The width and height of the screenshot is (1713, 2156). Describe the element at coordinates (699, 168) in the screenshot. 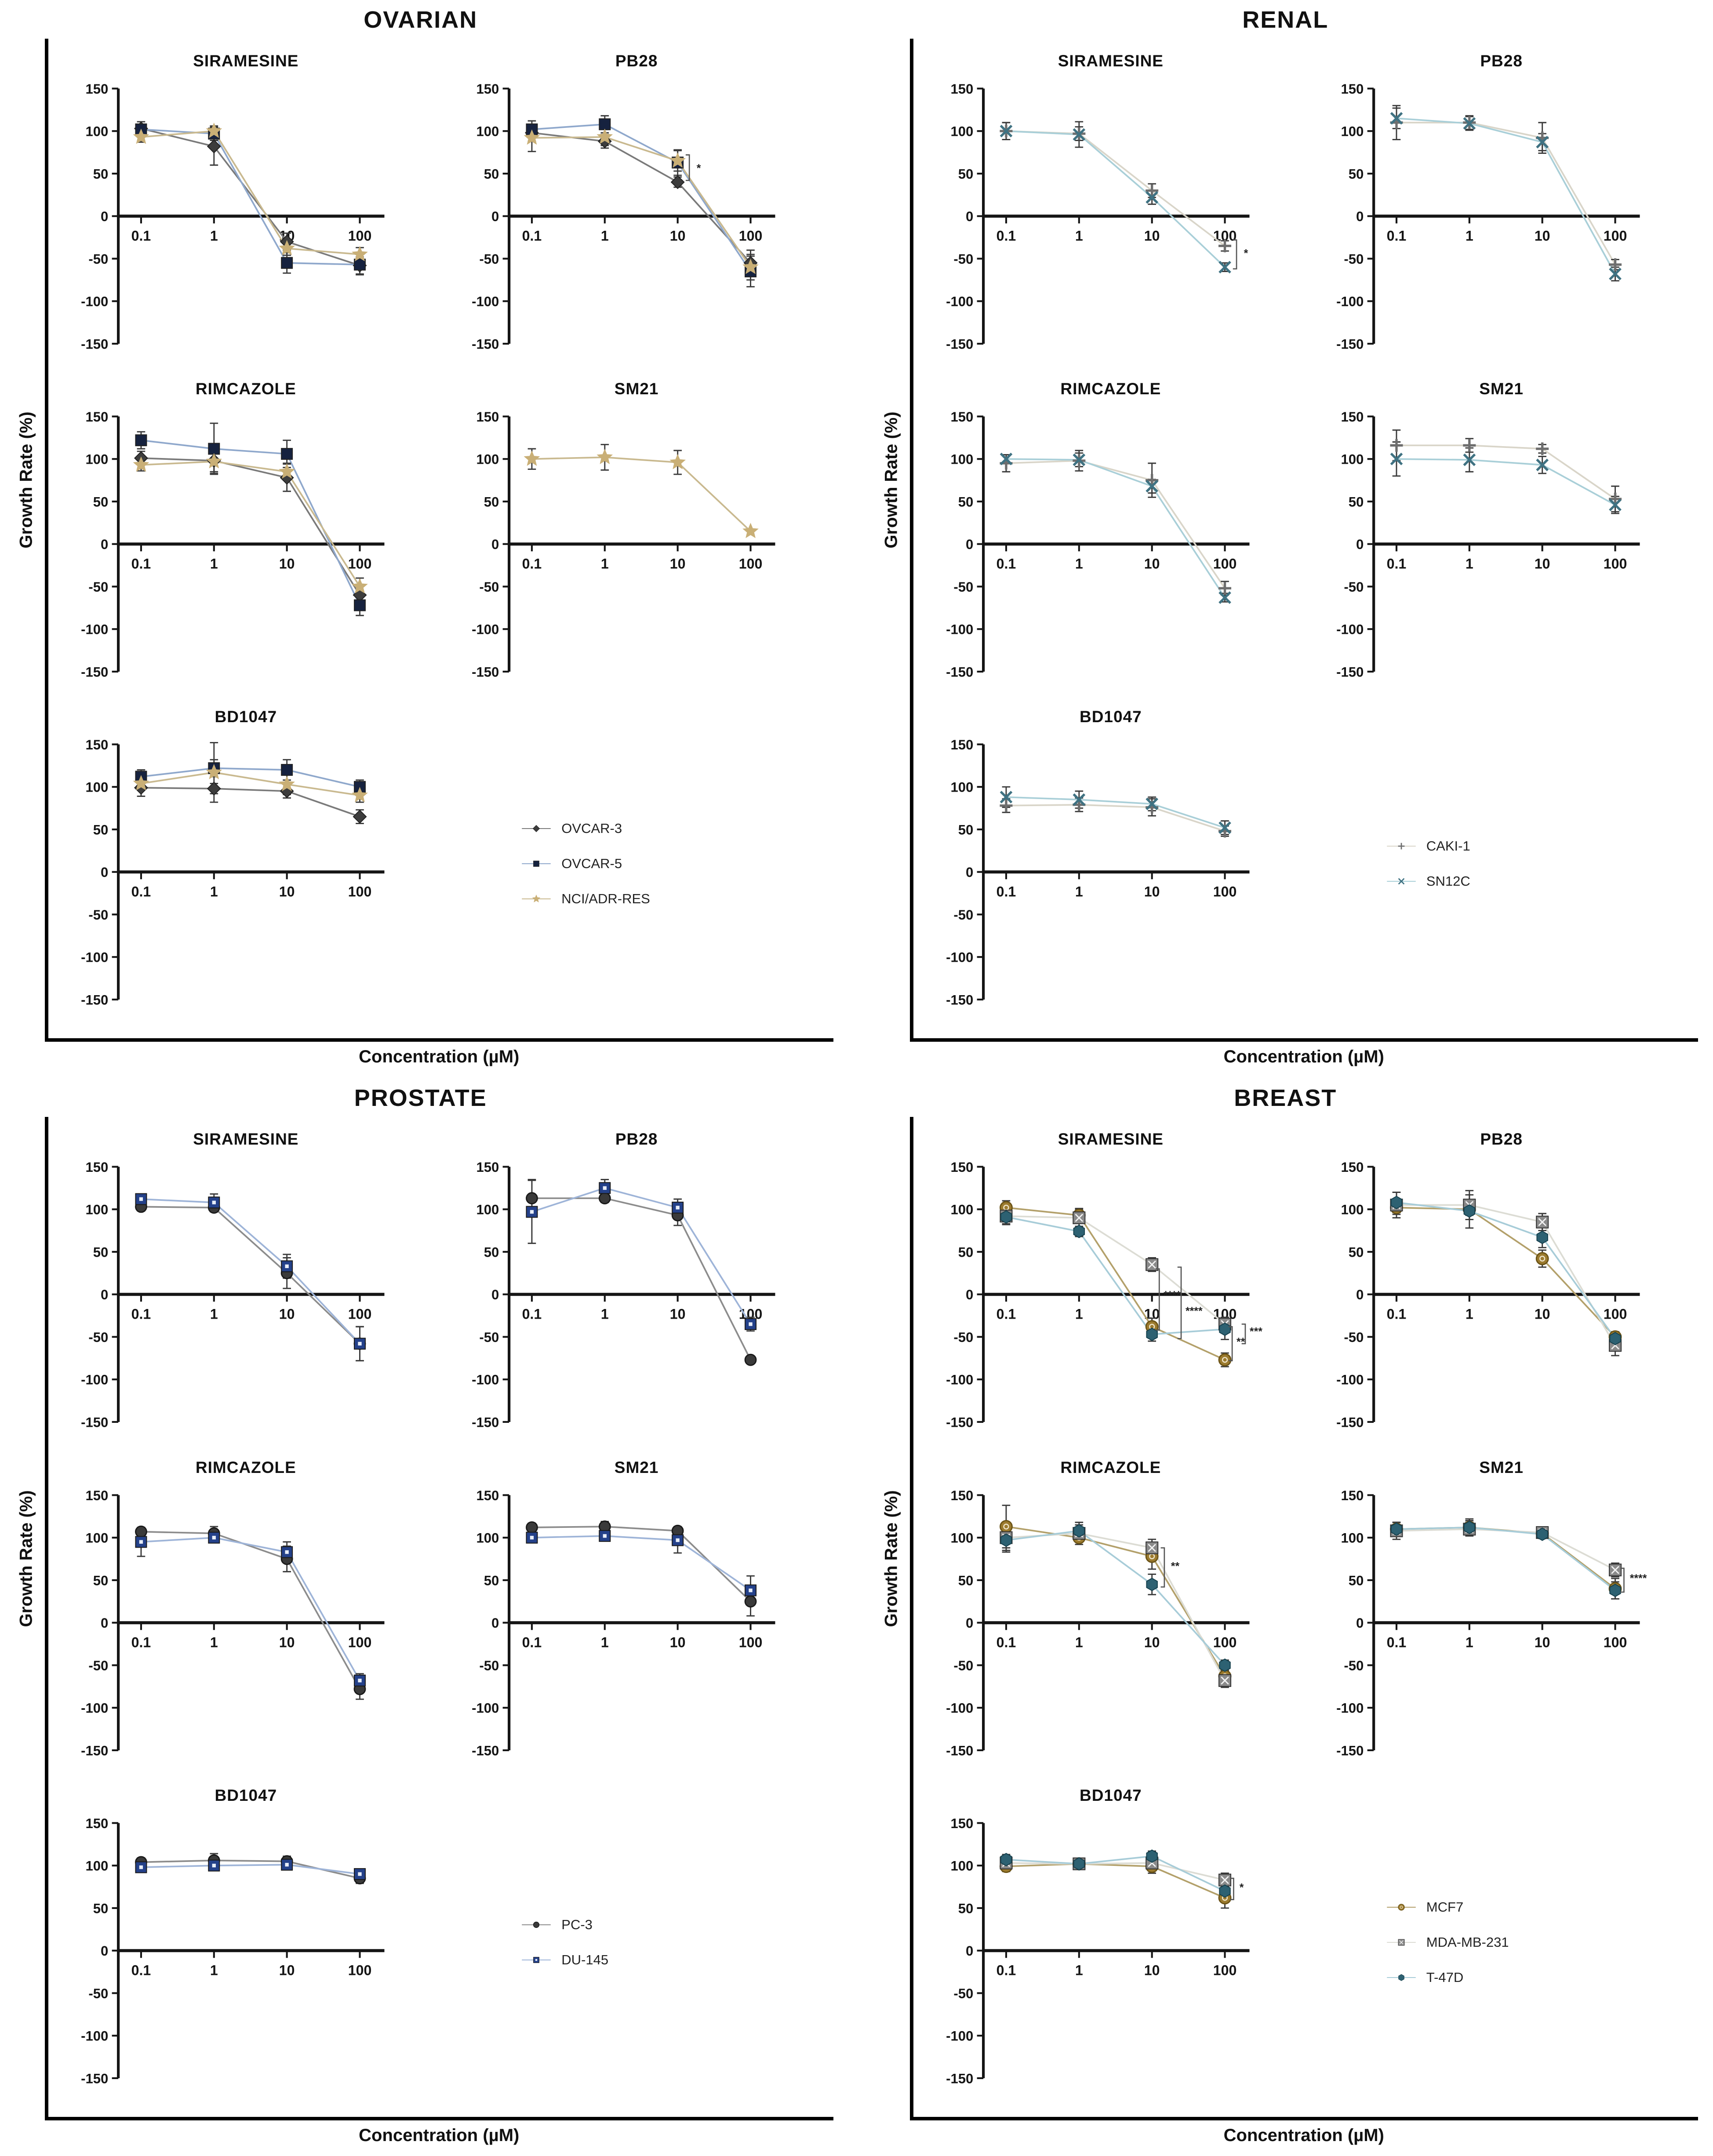

I see `significance-label: *` at that location.